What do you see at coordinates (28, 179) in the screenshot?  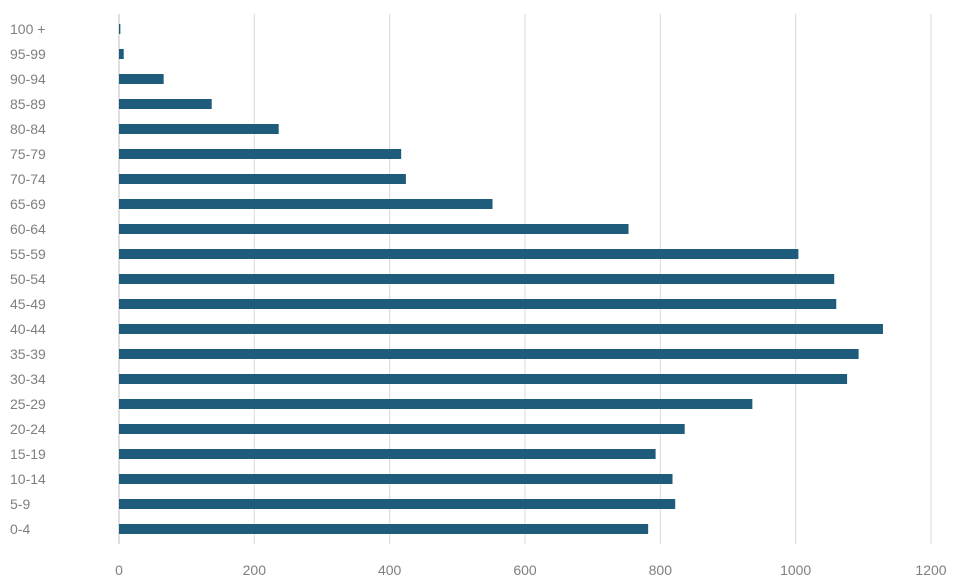 I see `y-tick-label: 70-74` at bounding box center [28, 179].